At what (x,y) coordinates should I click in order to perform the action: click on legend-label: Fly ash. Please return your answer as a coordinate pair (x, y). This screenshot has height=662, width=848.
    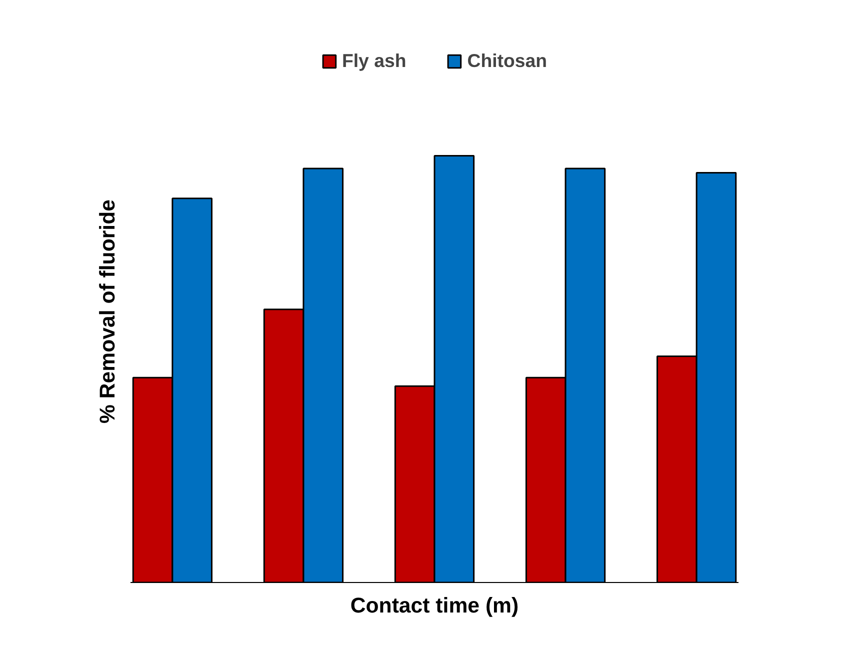
    Looking at the image, I should click on (374, 61).